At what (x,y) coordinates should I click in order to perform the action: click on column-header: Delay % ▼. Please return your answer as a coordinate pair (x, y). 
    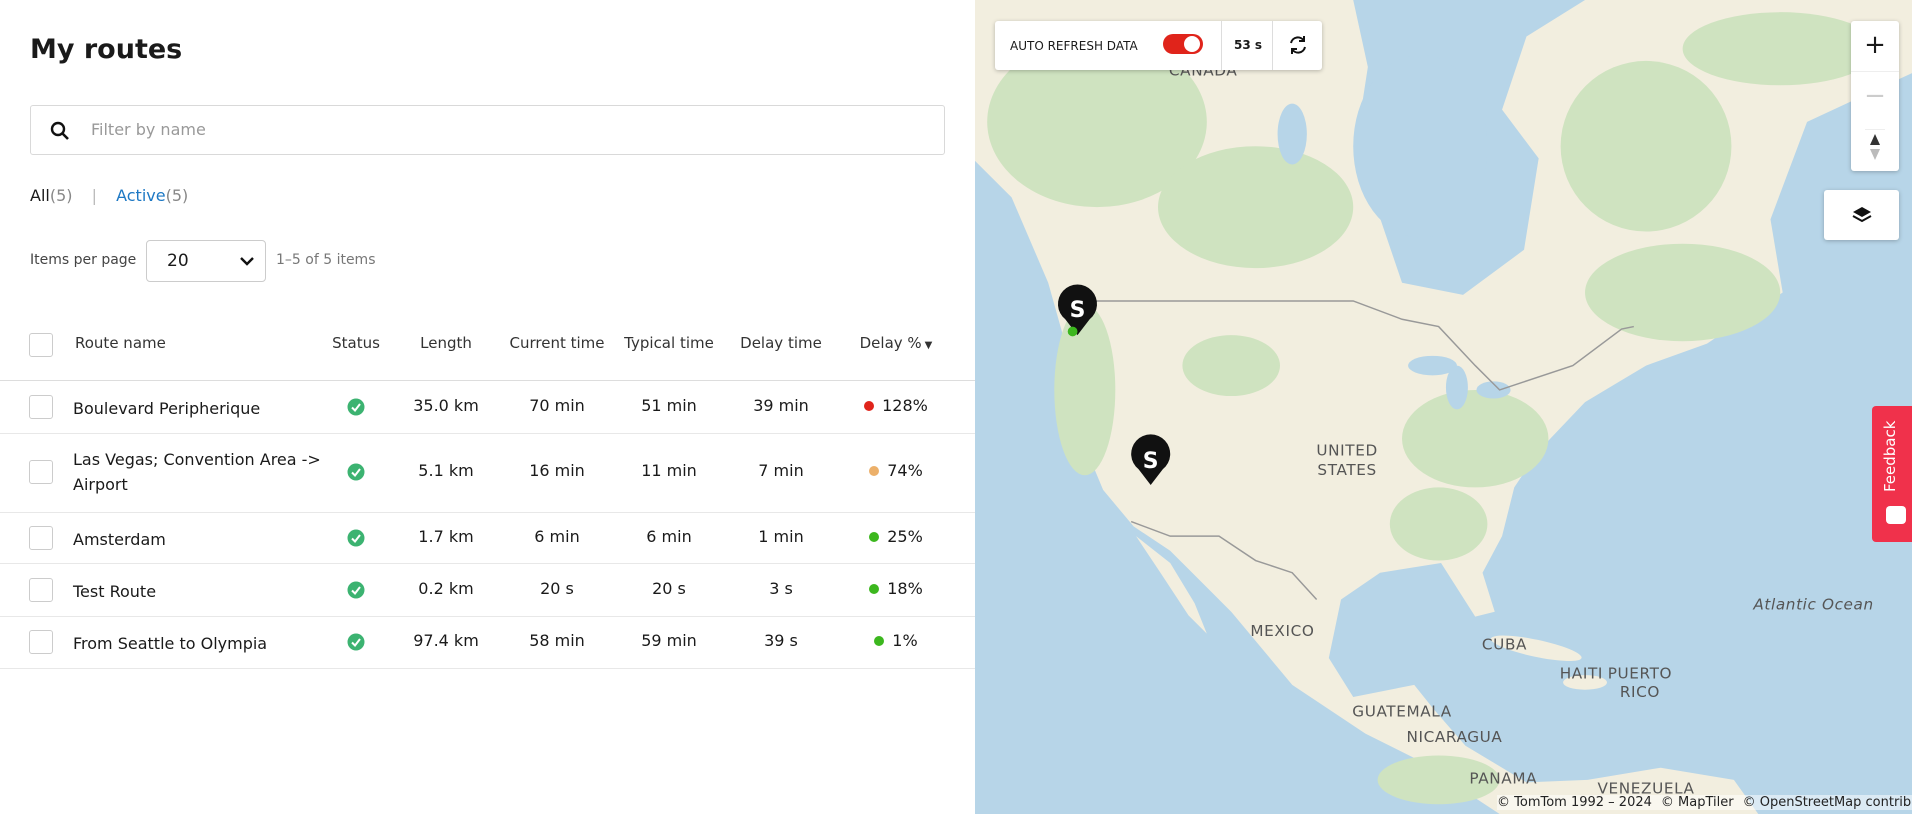
    Looking at the image, I should click on (896, 343).